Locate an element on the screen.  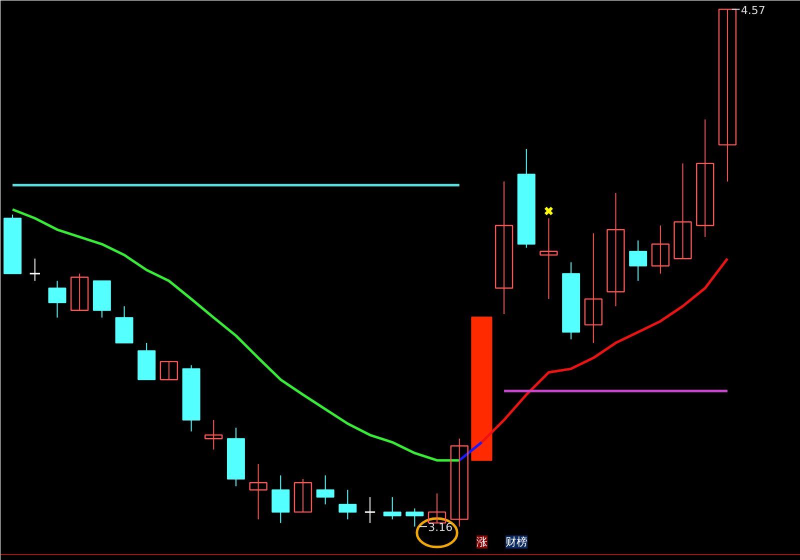
text: 4.57 is located at coordinates (753, 10).